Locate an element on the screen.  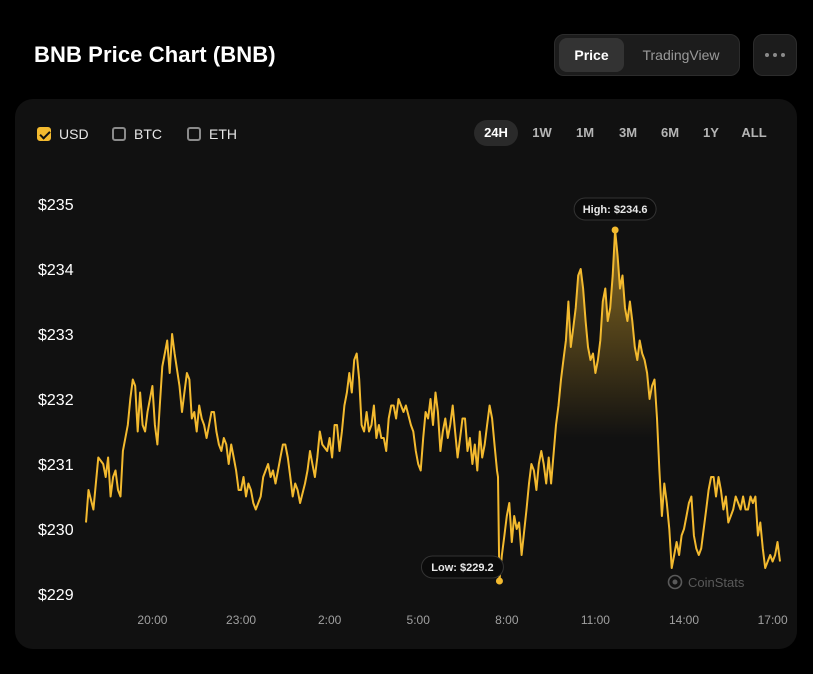
high-point is located at coordinates (615, 230).